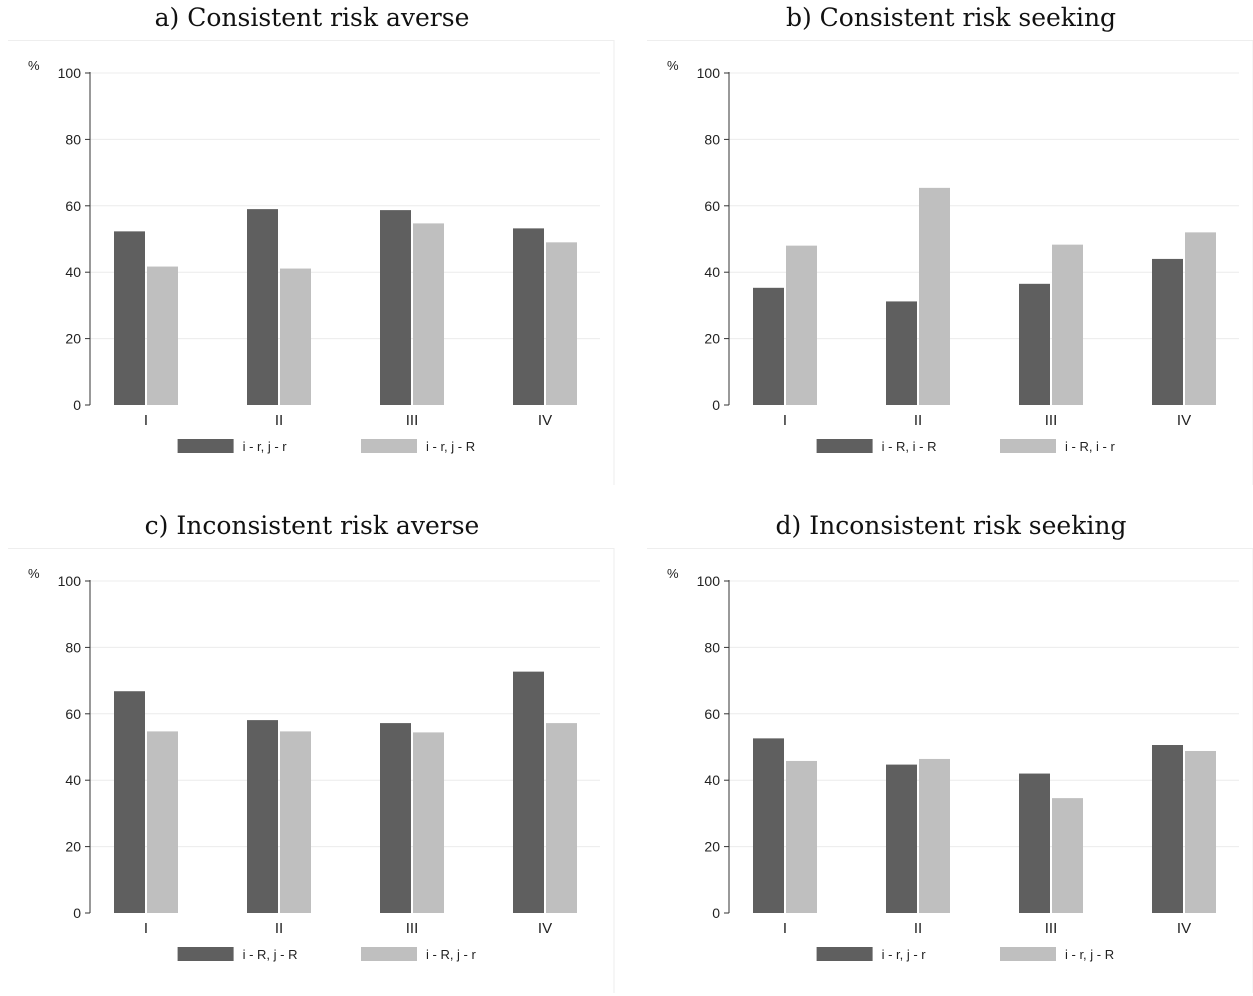 This screenshot has height=996, width=1253. I want to click on panel-title: c) Inconsistent risk averse, so click(312, 525).